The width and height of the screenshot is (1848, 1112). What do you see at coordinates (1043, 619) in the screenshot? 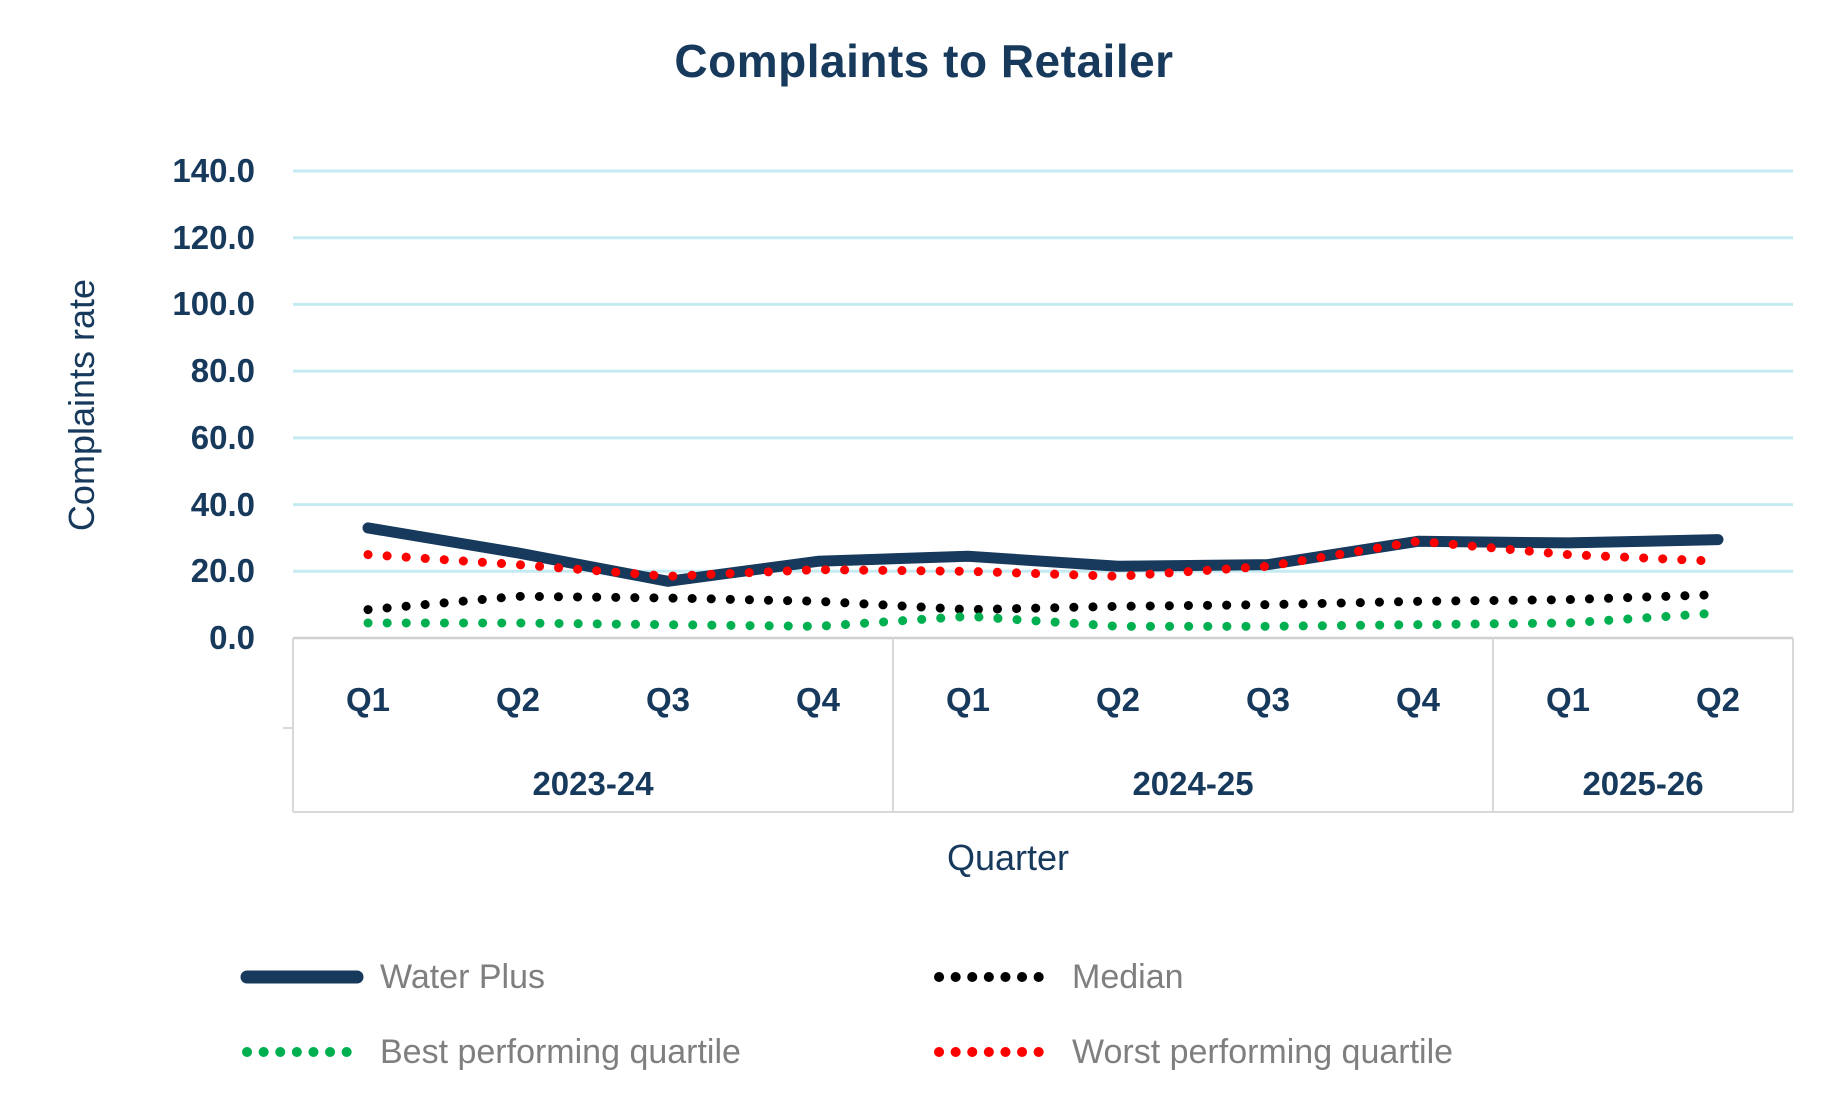
I see `series-line-best-performing-quartile` at bounding box center [1043, 619].